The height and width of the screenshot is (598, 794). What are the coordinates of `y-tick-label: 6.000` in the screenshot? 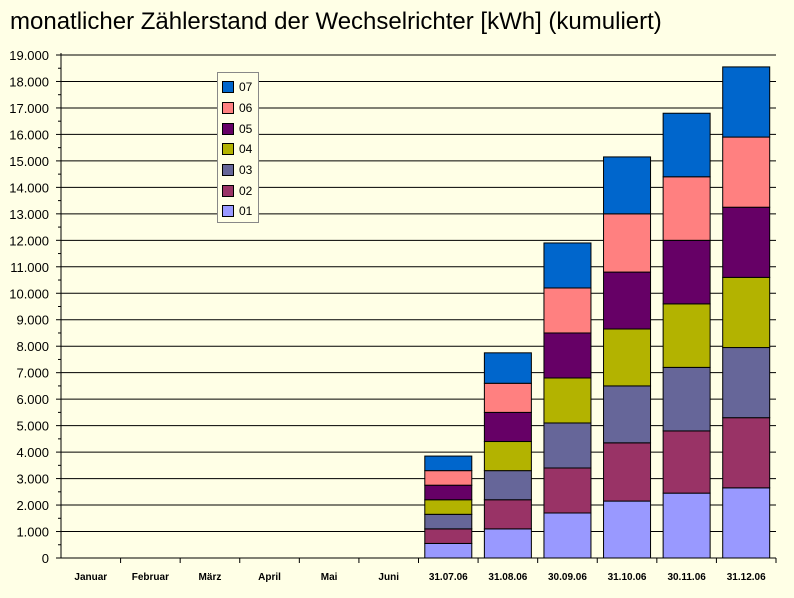 It's located at (32, 399).